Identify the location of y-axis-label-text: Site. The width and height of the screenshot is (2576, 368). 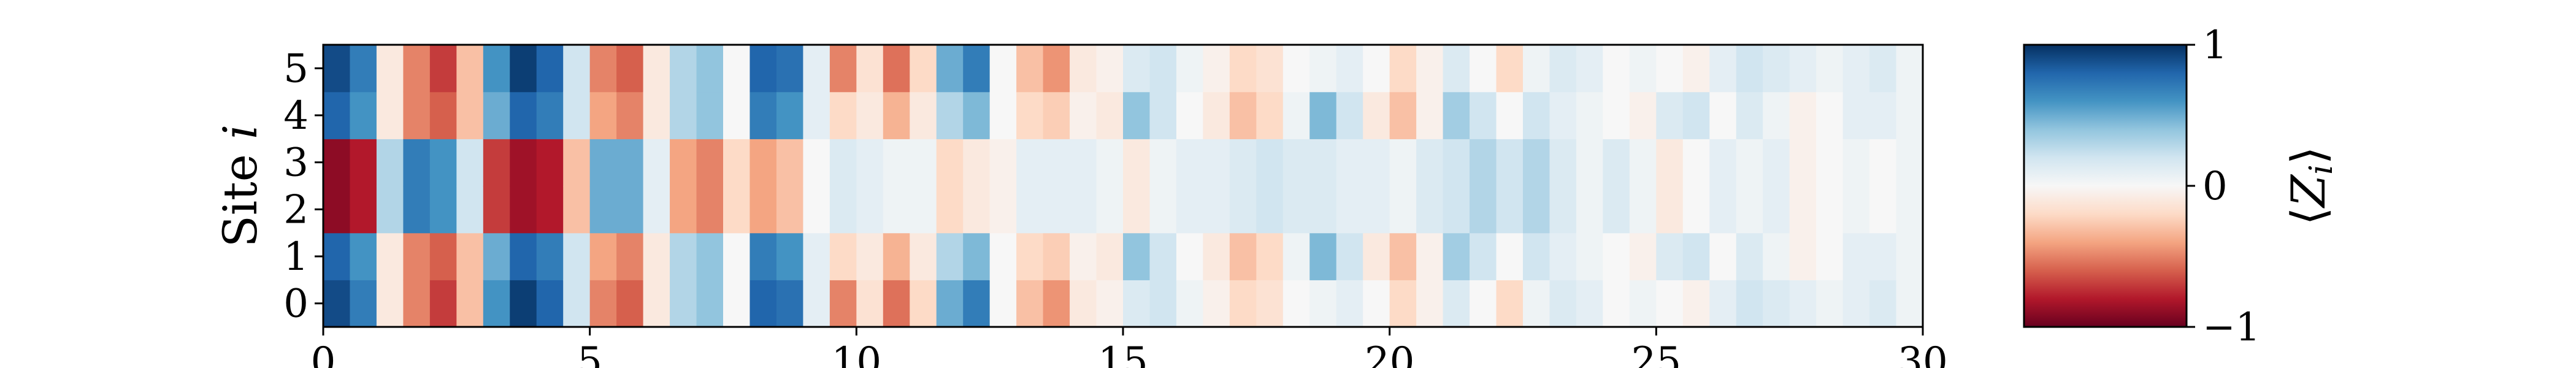
(240, 200).